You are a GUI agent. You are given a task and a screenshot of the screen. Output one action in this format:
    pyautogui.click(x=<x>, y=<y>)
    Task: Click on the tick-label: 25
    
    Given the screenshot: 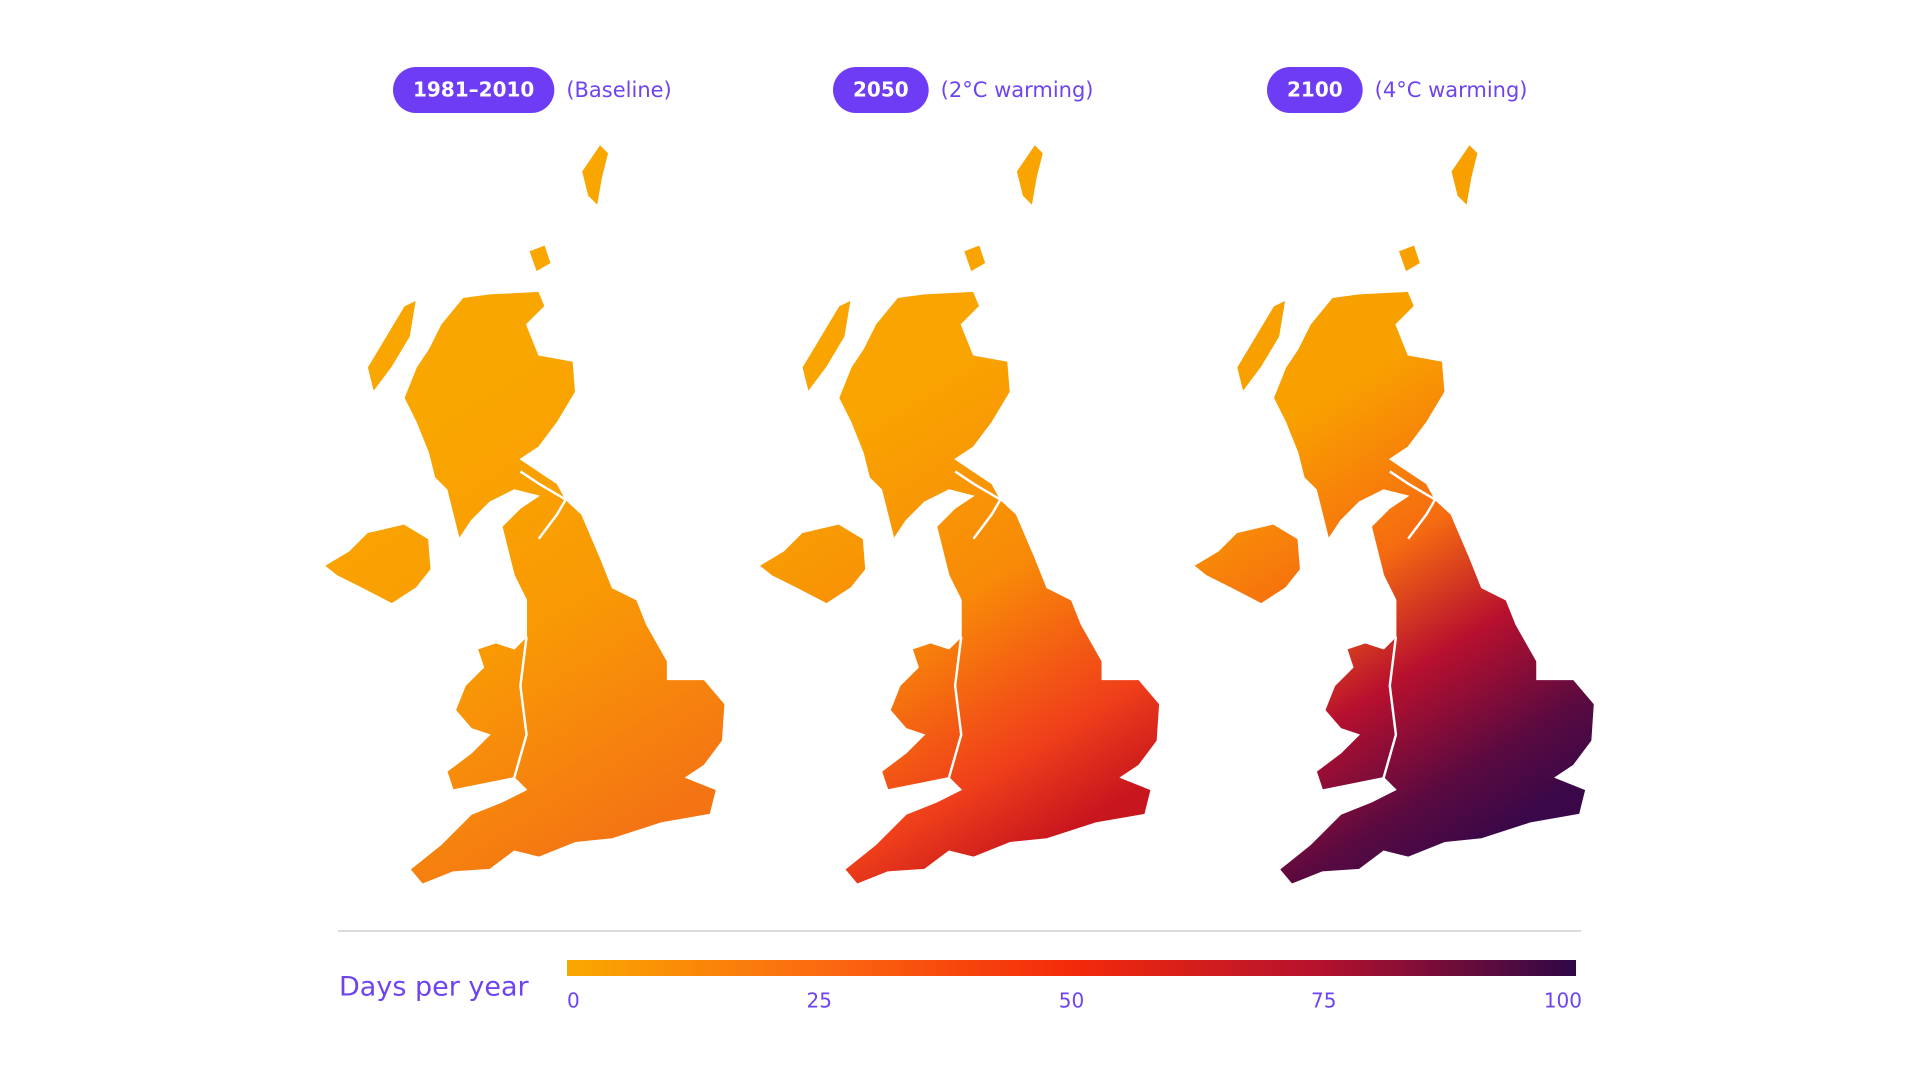 What is the action you would take?
    pyautogui.click(x=819, y=1001)
    